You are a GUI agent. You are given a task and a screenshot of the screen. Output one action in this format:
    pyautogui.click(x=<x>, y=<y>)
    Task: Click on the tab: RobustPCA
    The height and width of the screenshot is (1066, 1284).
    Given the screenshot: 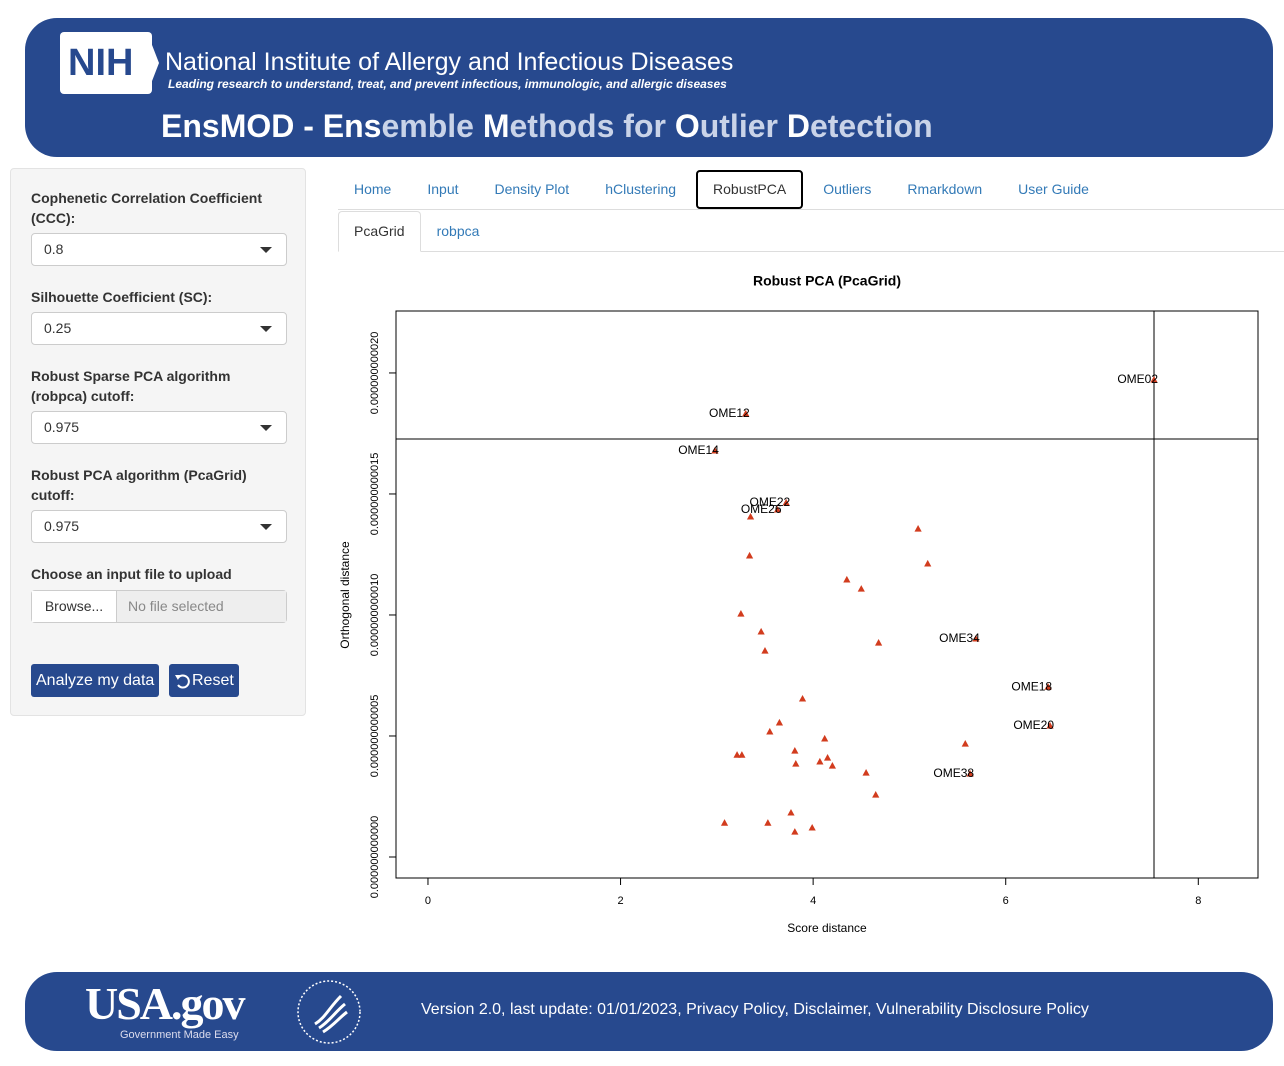 What is the action you would take?
    pyautogui.click(x=750, y=189)
    